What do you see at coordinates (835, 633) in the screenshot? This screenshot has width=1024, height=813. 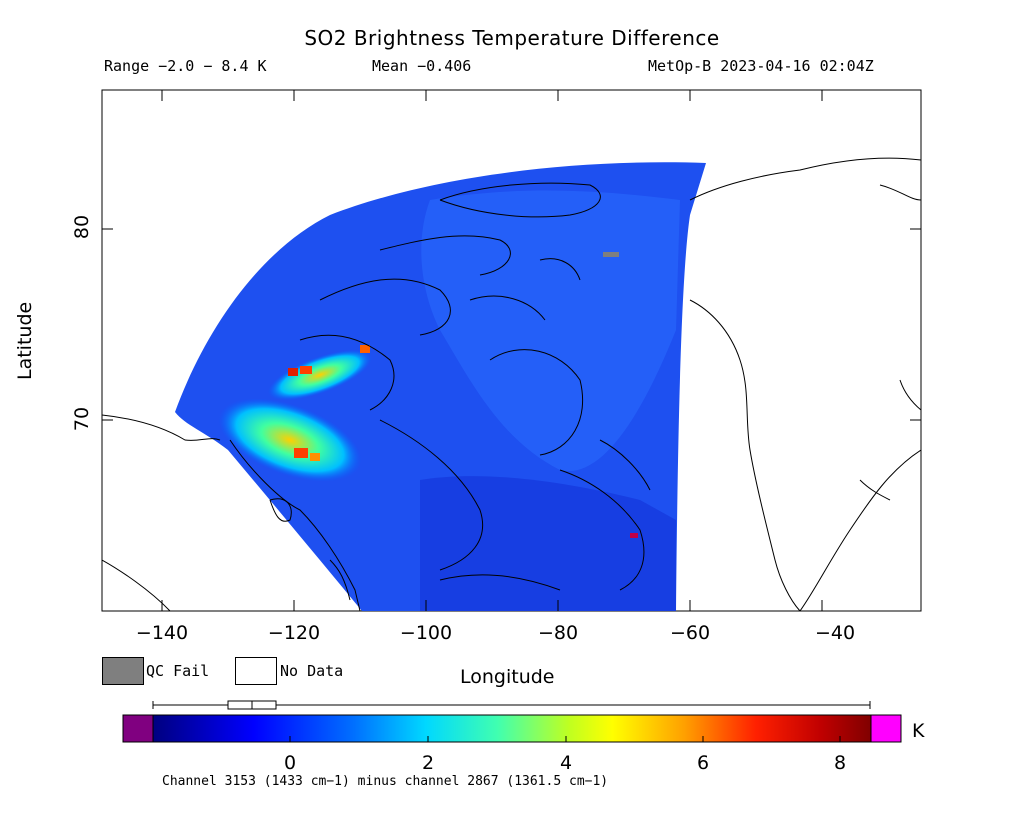 I see `x-tick-label: −40` at bounding box center [835, 633].